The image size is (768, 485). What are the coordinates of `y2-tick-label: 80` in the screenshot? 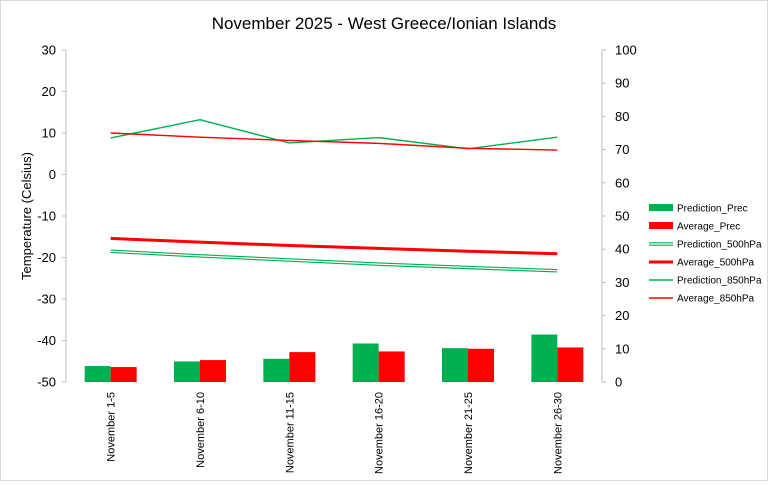 It's located at (622, 116).